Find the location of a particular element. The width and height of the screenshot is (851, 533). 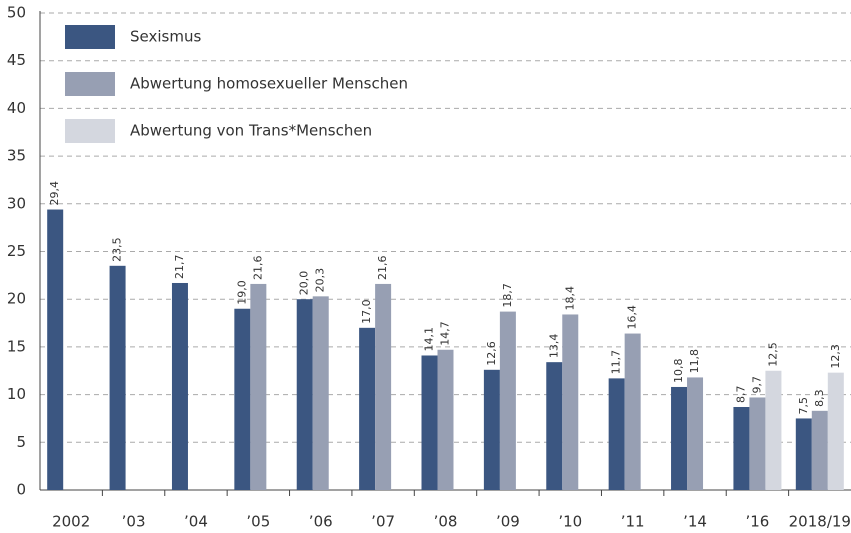

value-label: 10,8 is located at coordinates (678, 370).